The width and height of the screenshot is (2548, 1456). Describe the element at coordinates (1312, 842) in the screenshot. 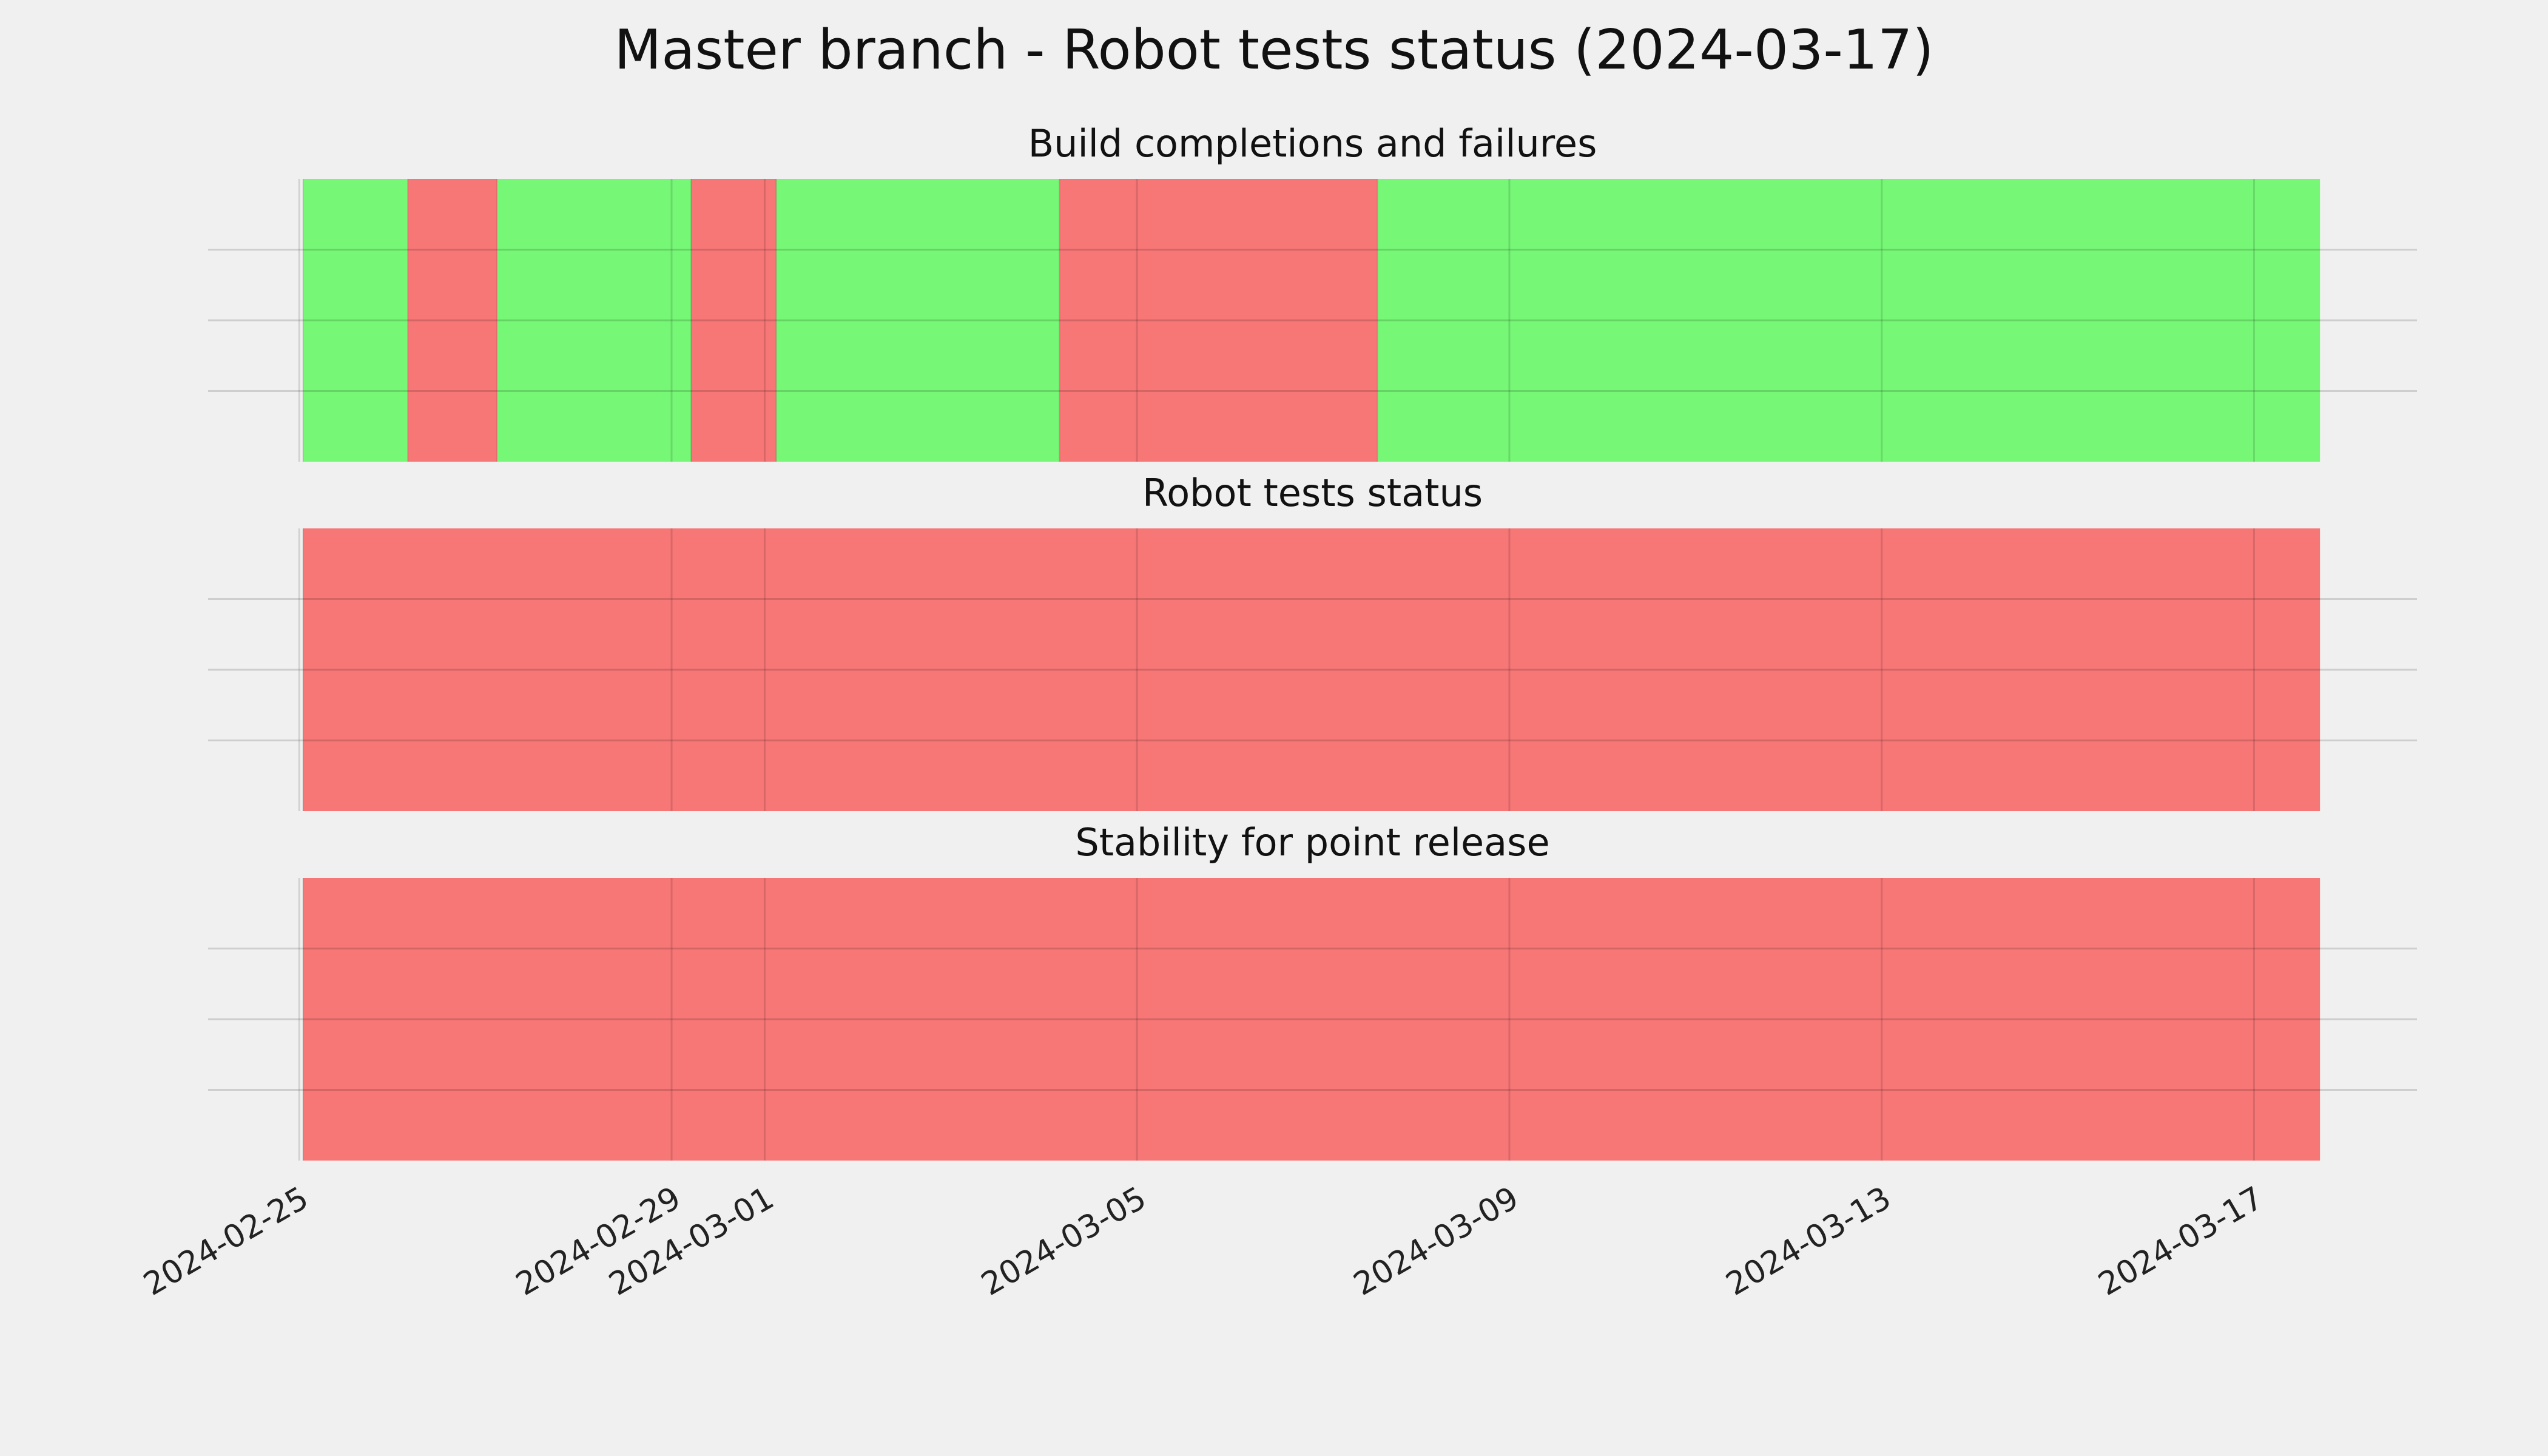

I see `panel-title: Stability for point release` at that location.